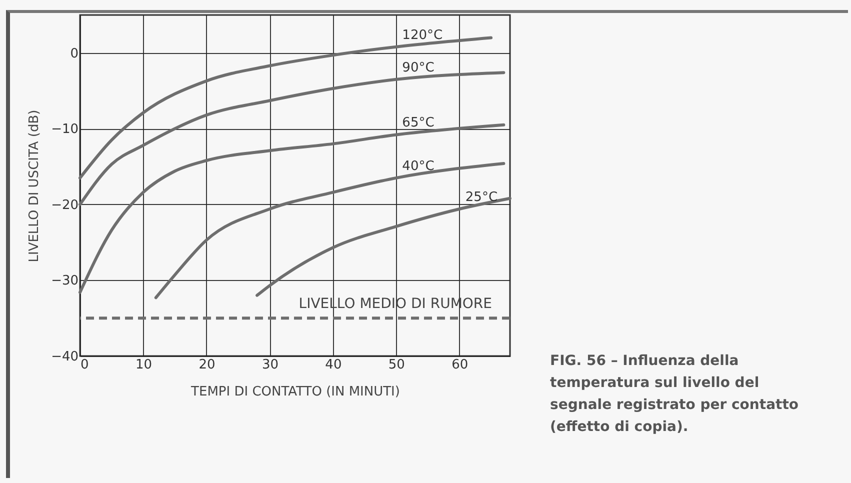  I want to click on x-tick-label: 20, so click(207, 365).